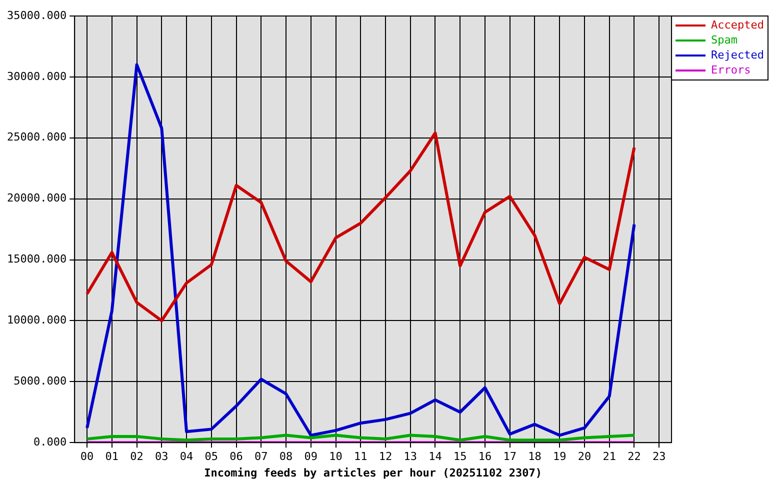 This screenshot has height=480, width=780. What do you see at coordinates (36, 76) in the screenshot?
I see `y-tick-label: 30000.000` at bounding box center [36, 76].